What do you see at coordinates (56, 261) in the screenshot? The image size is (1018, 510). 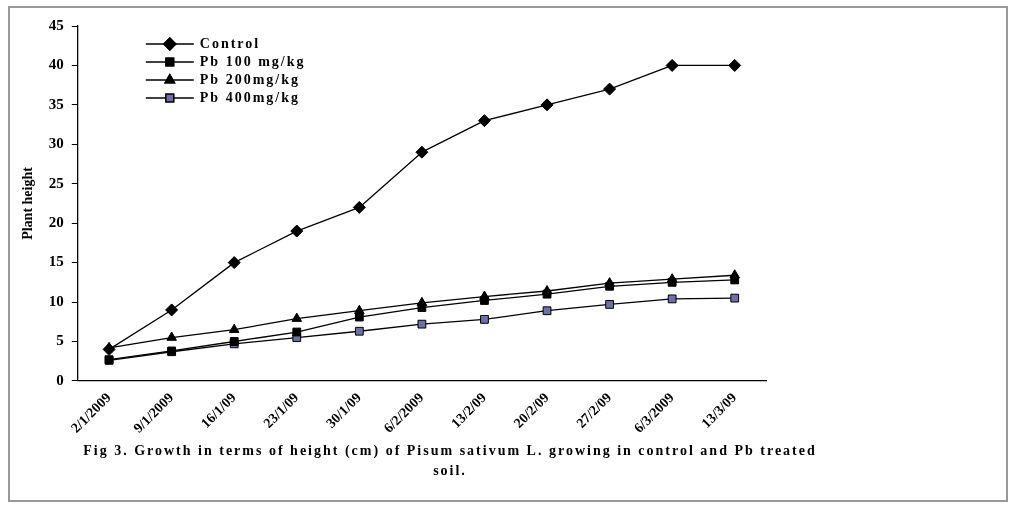 I see `y-tick-label: 15` at bounding box center [56, 261].